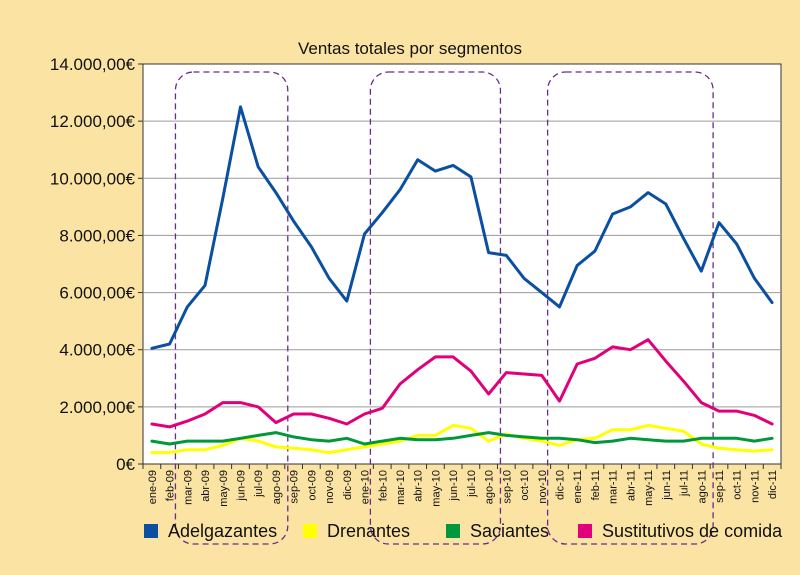 The width and height of the screenshot is (800, 575). What do you see at coordinates (507, 487) in the screenshot?
I see `x-tick-label: sep-10` at bounding box center [507, 487].